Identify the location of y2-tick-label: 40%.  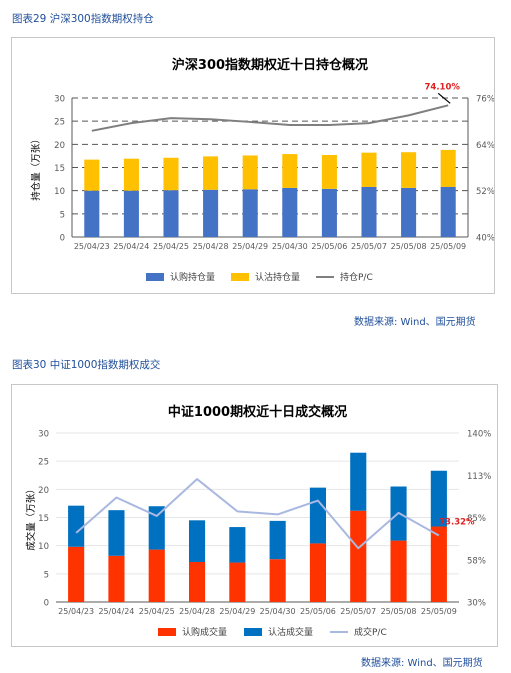
(485, 239).